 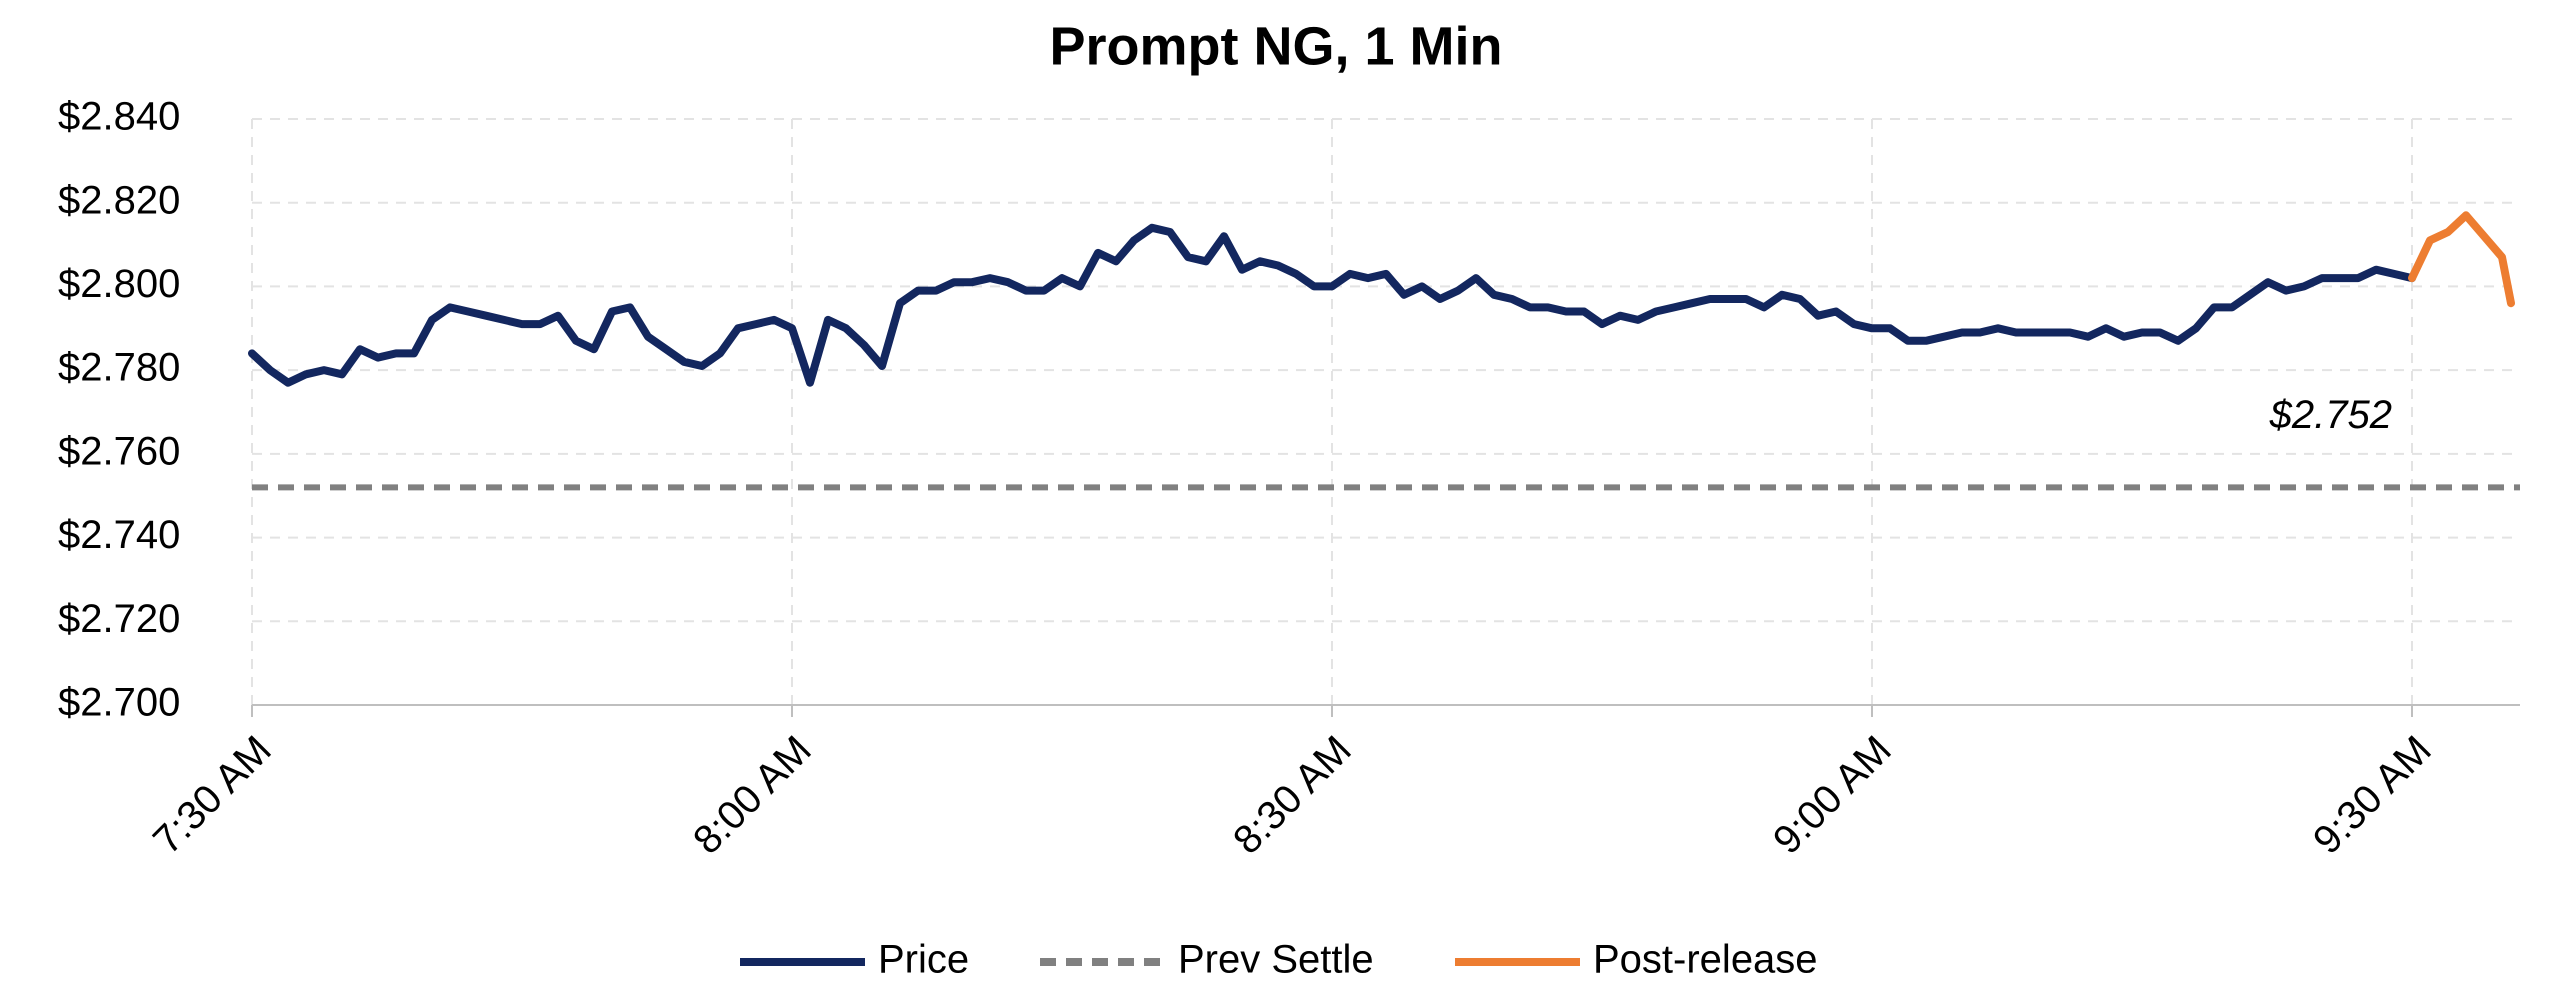 What do you see at coordinates (2330, 415) in the screenshot?
I see `reference-label: $2.752` at bounding box center [2330, 415].